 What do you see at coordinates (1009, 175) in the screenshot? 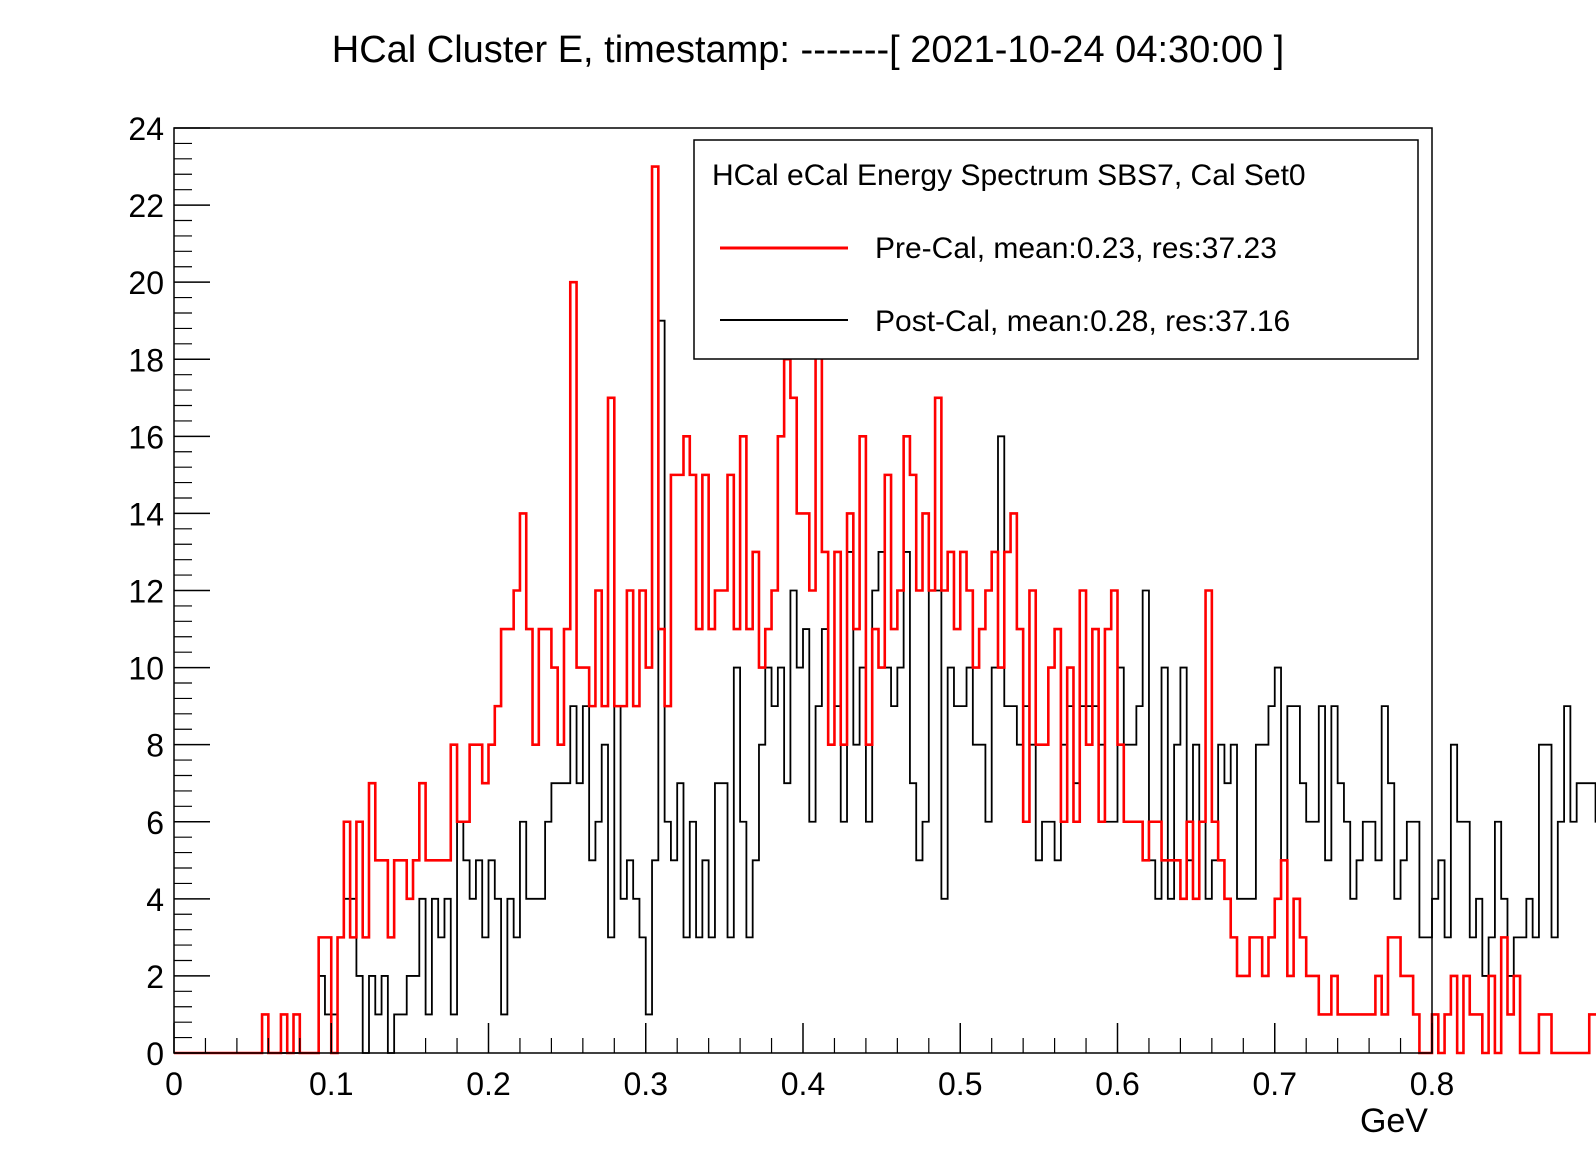
I see `legend-header: HCal eCal Energy Spectrum SBS7, Cal Set0` at bounding box center [1009, 175].